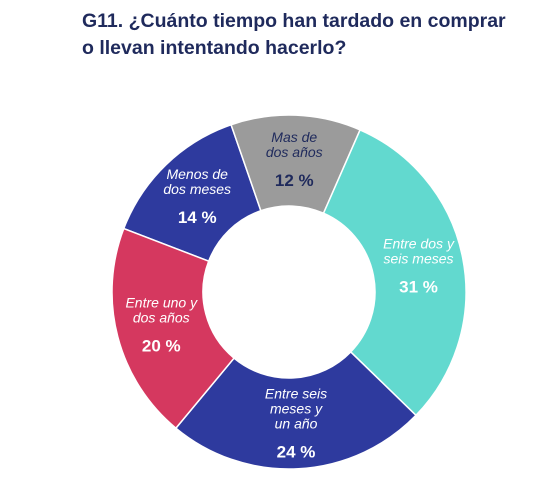 This screenshot has width=552, height=480. What do you see at coordinates (161, 345) in the screenshot?
I see `slice-value: 20 %` at bounding box center [161, 345].